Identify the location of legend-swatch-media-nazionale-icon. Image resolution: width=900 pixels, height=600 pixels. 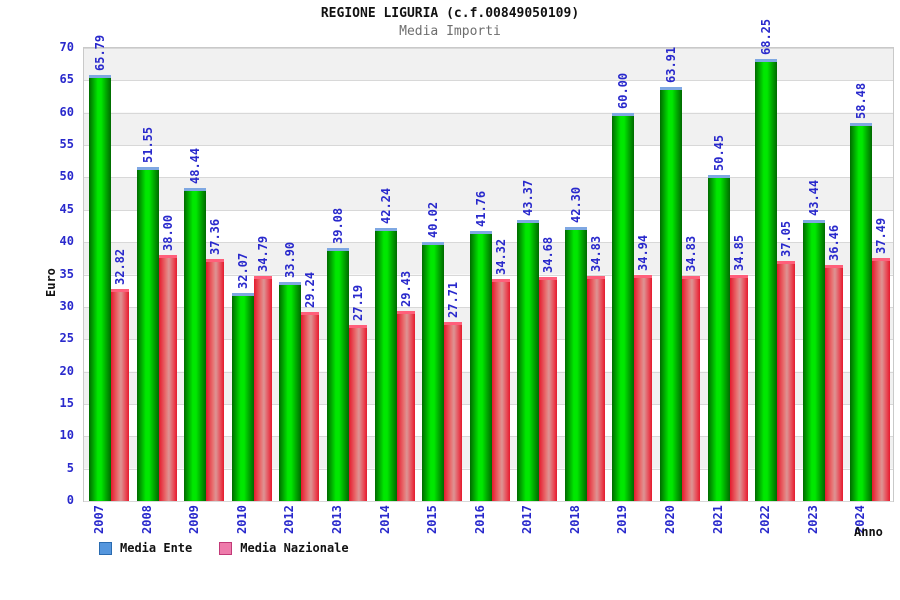
(226, 548).